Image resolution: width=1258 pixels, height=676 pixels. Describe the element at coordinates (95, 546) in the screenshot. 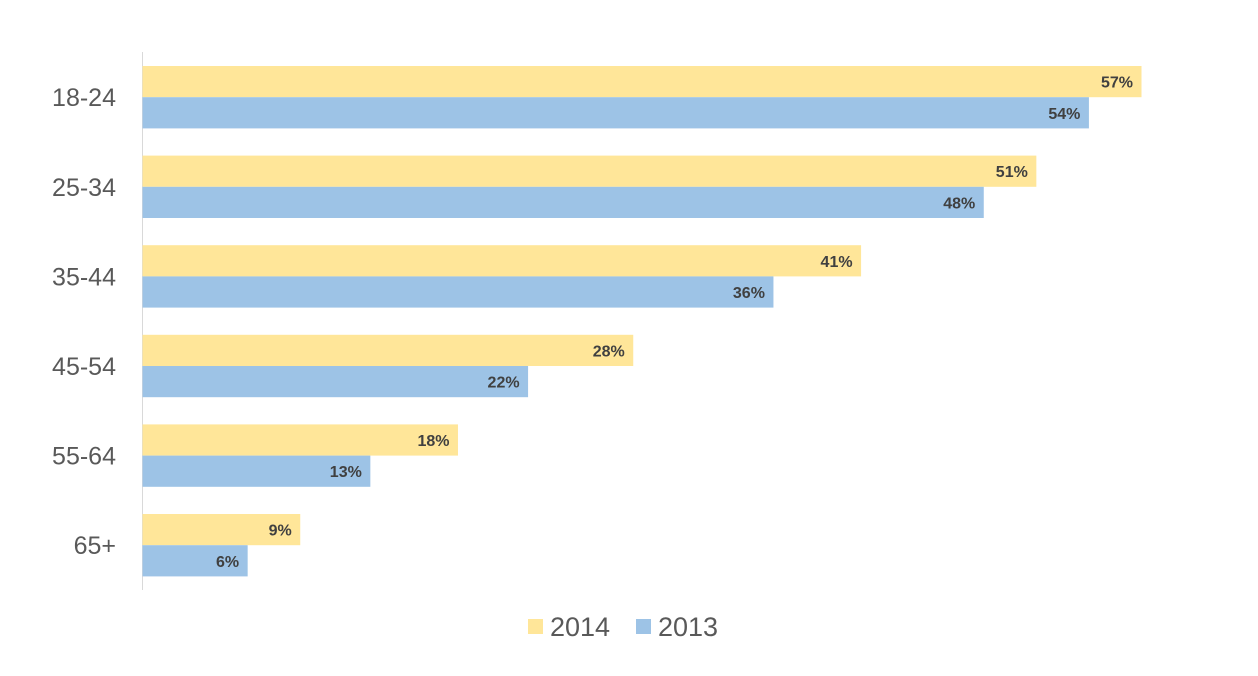

I see `category-label: 65+` at that location.